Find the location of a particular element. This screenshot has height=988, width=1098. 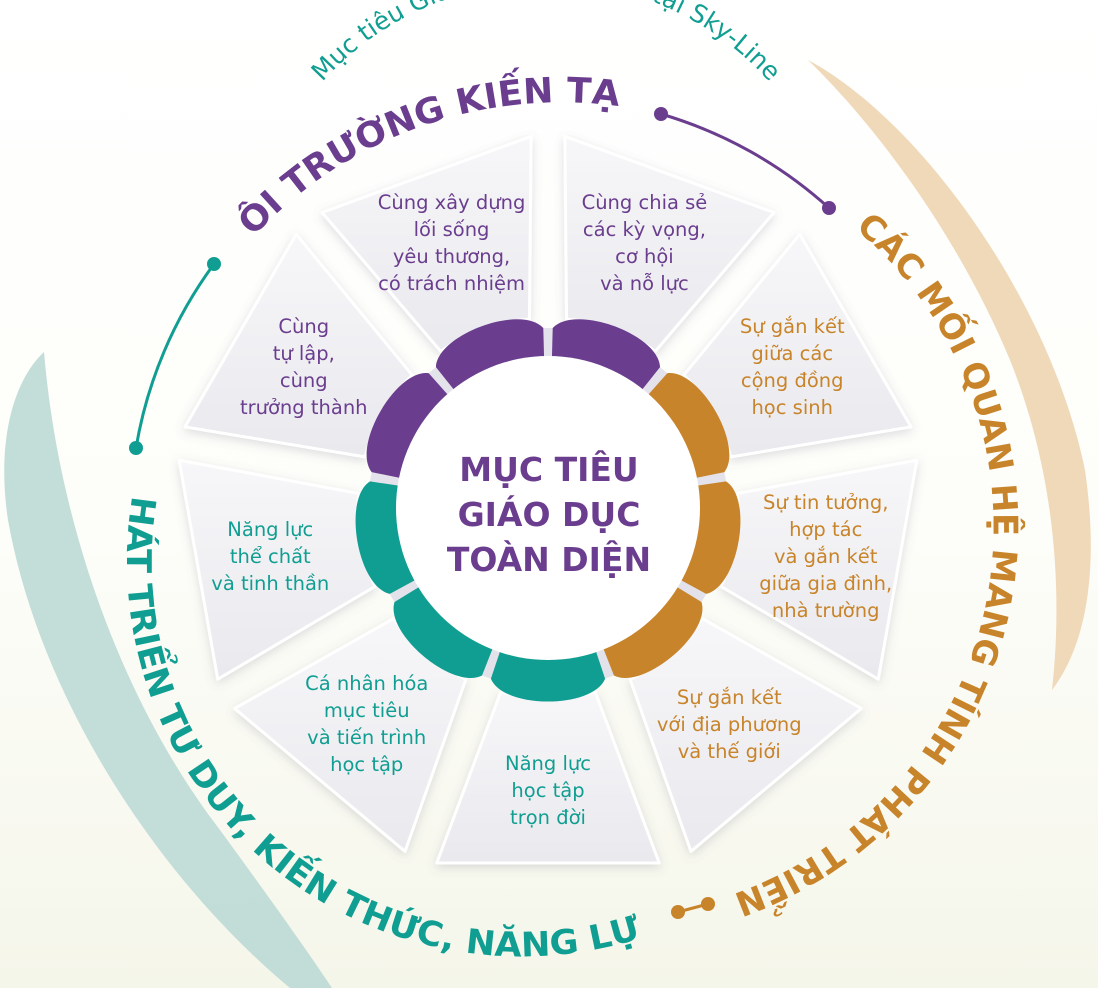

segment-text: Sự gắn kết với địa phương và thế giới is located at coordinates (729, 724).